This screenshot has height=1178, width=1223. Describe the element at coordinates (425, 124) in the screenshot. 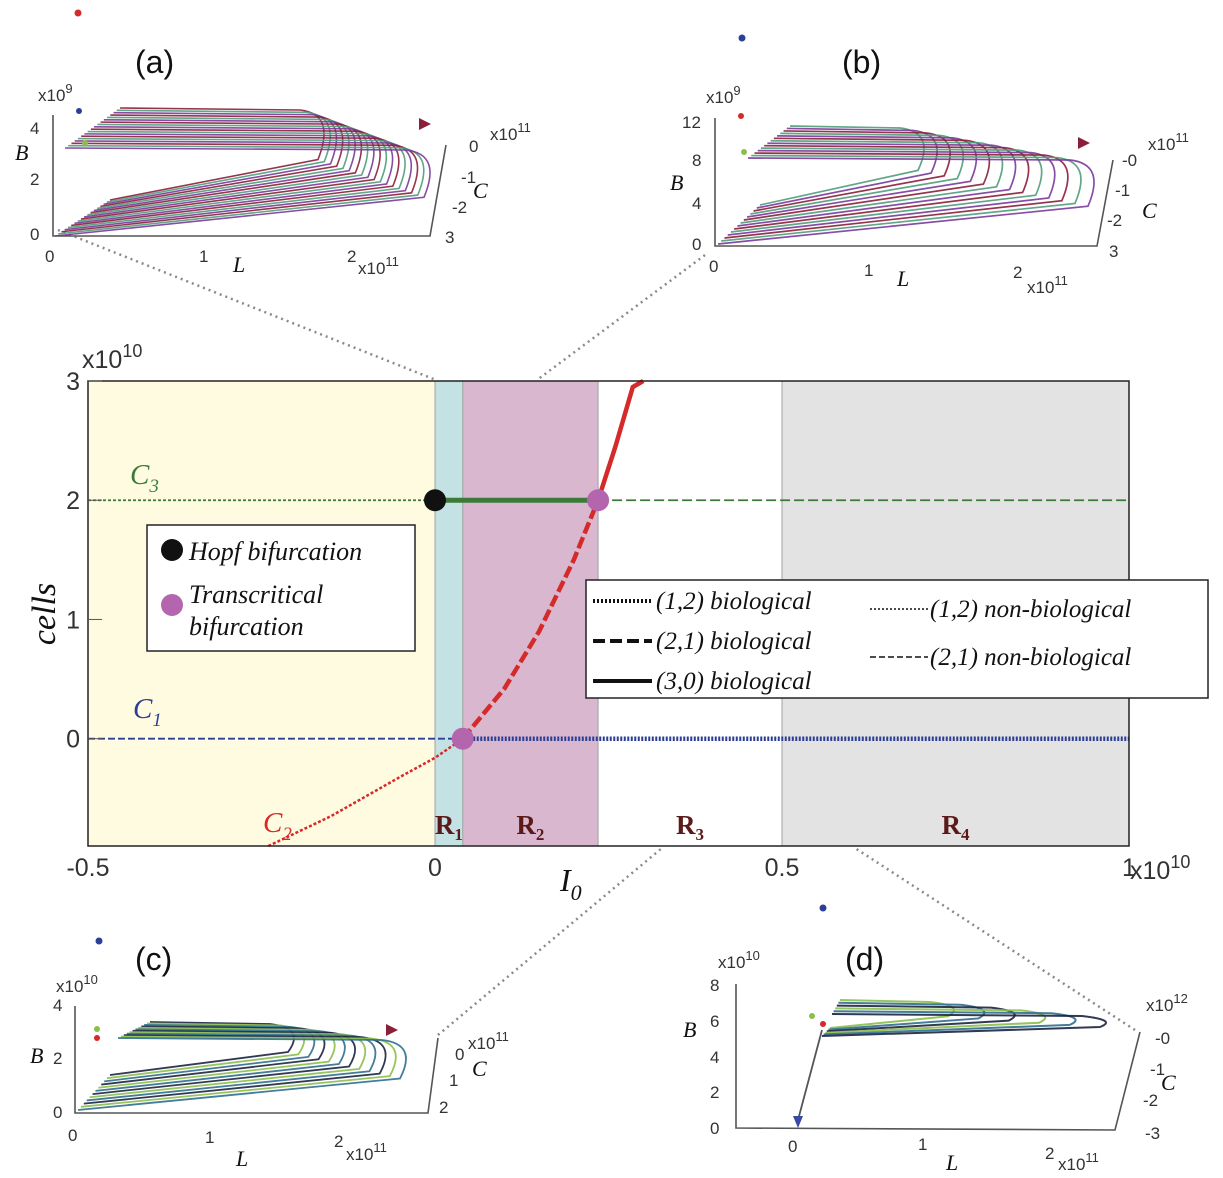

I see `inset-a-arrow` at that location.